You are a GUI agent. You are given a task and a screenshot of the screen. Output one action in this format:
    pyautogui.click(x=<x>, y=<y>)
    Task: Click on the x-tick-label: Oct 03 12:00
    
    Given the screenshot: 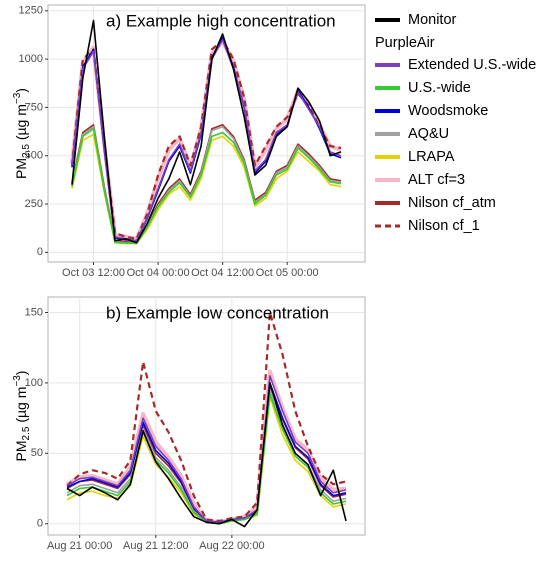 What is the action you would take?
    pyautogui.click(x=93, y=273)
    